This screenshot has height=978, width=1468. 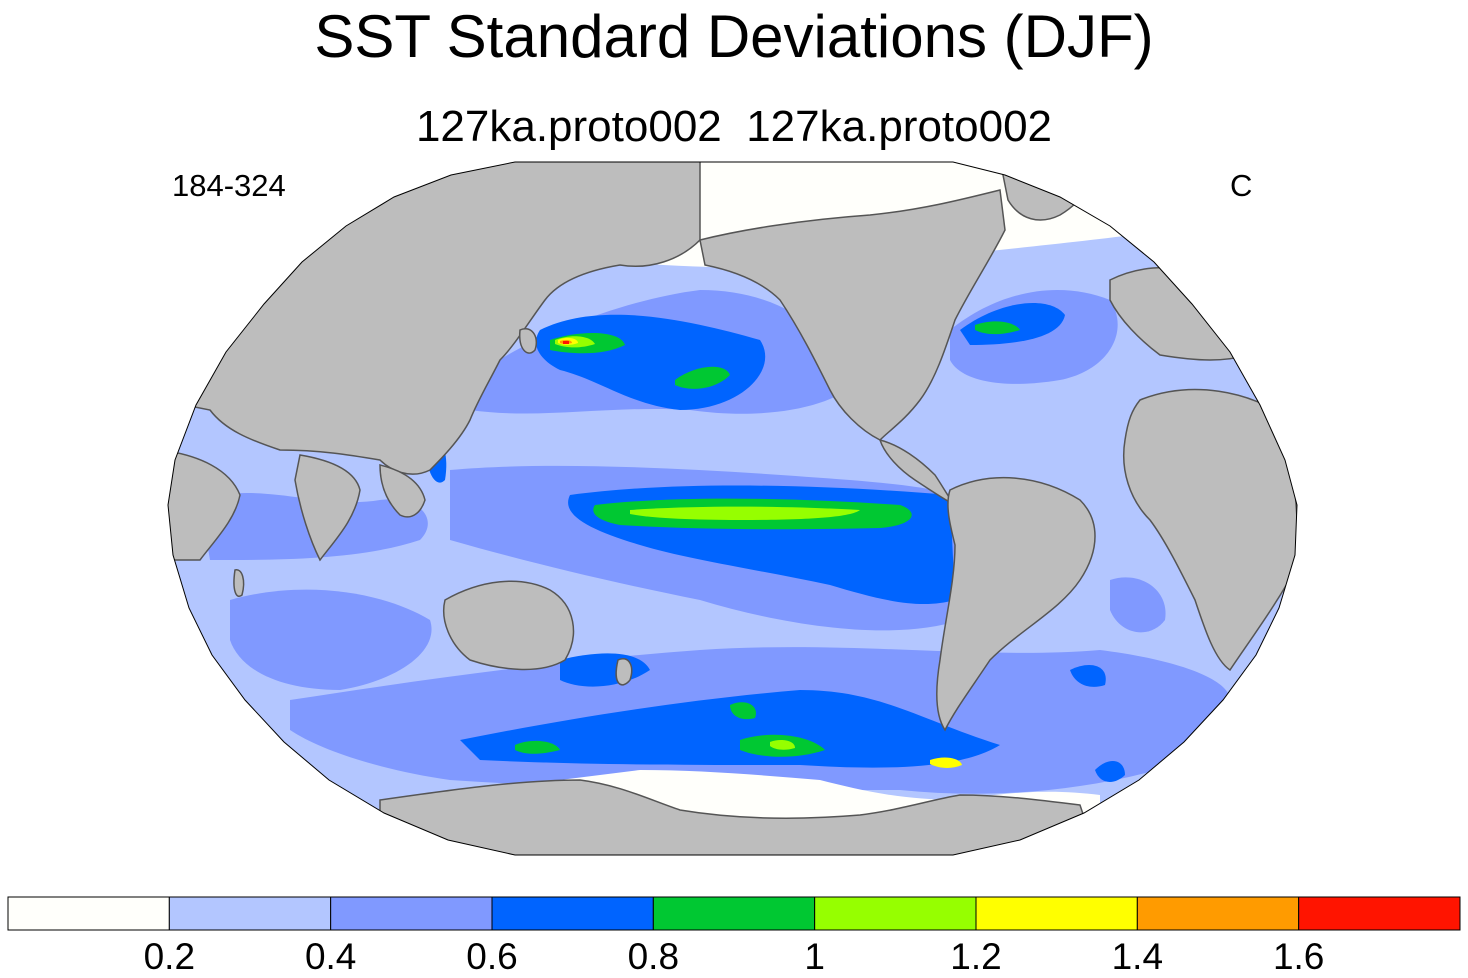 What do you see at coordinates (1110, 771) in the screenshot?
I see `contour-0.6-weddell` at bounding box center [1110, 771].